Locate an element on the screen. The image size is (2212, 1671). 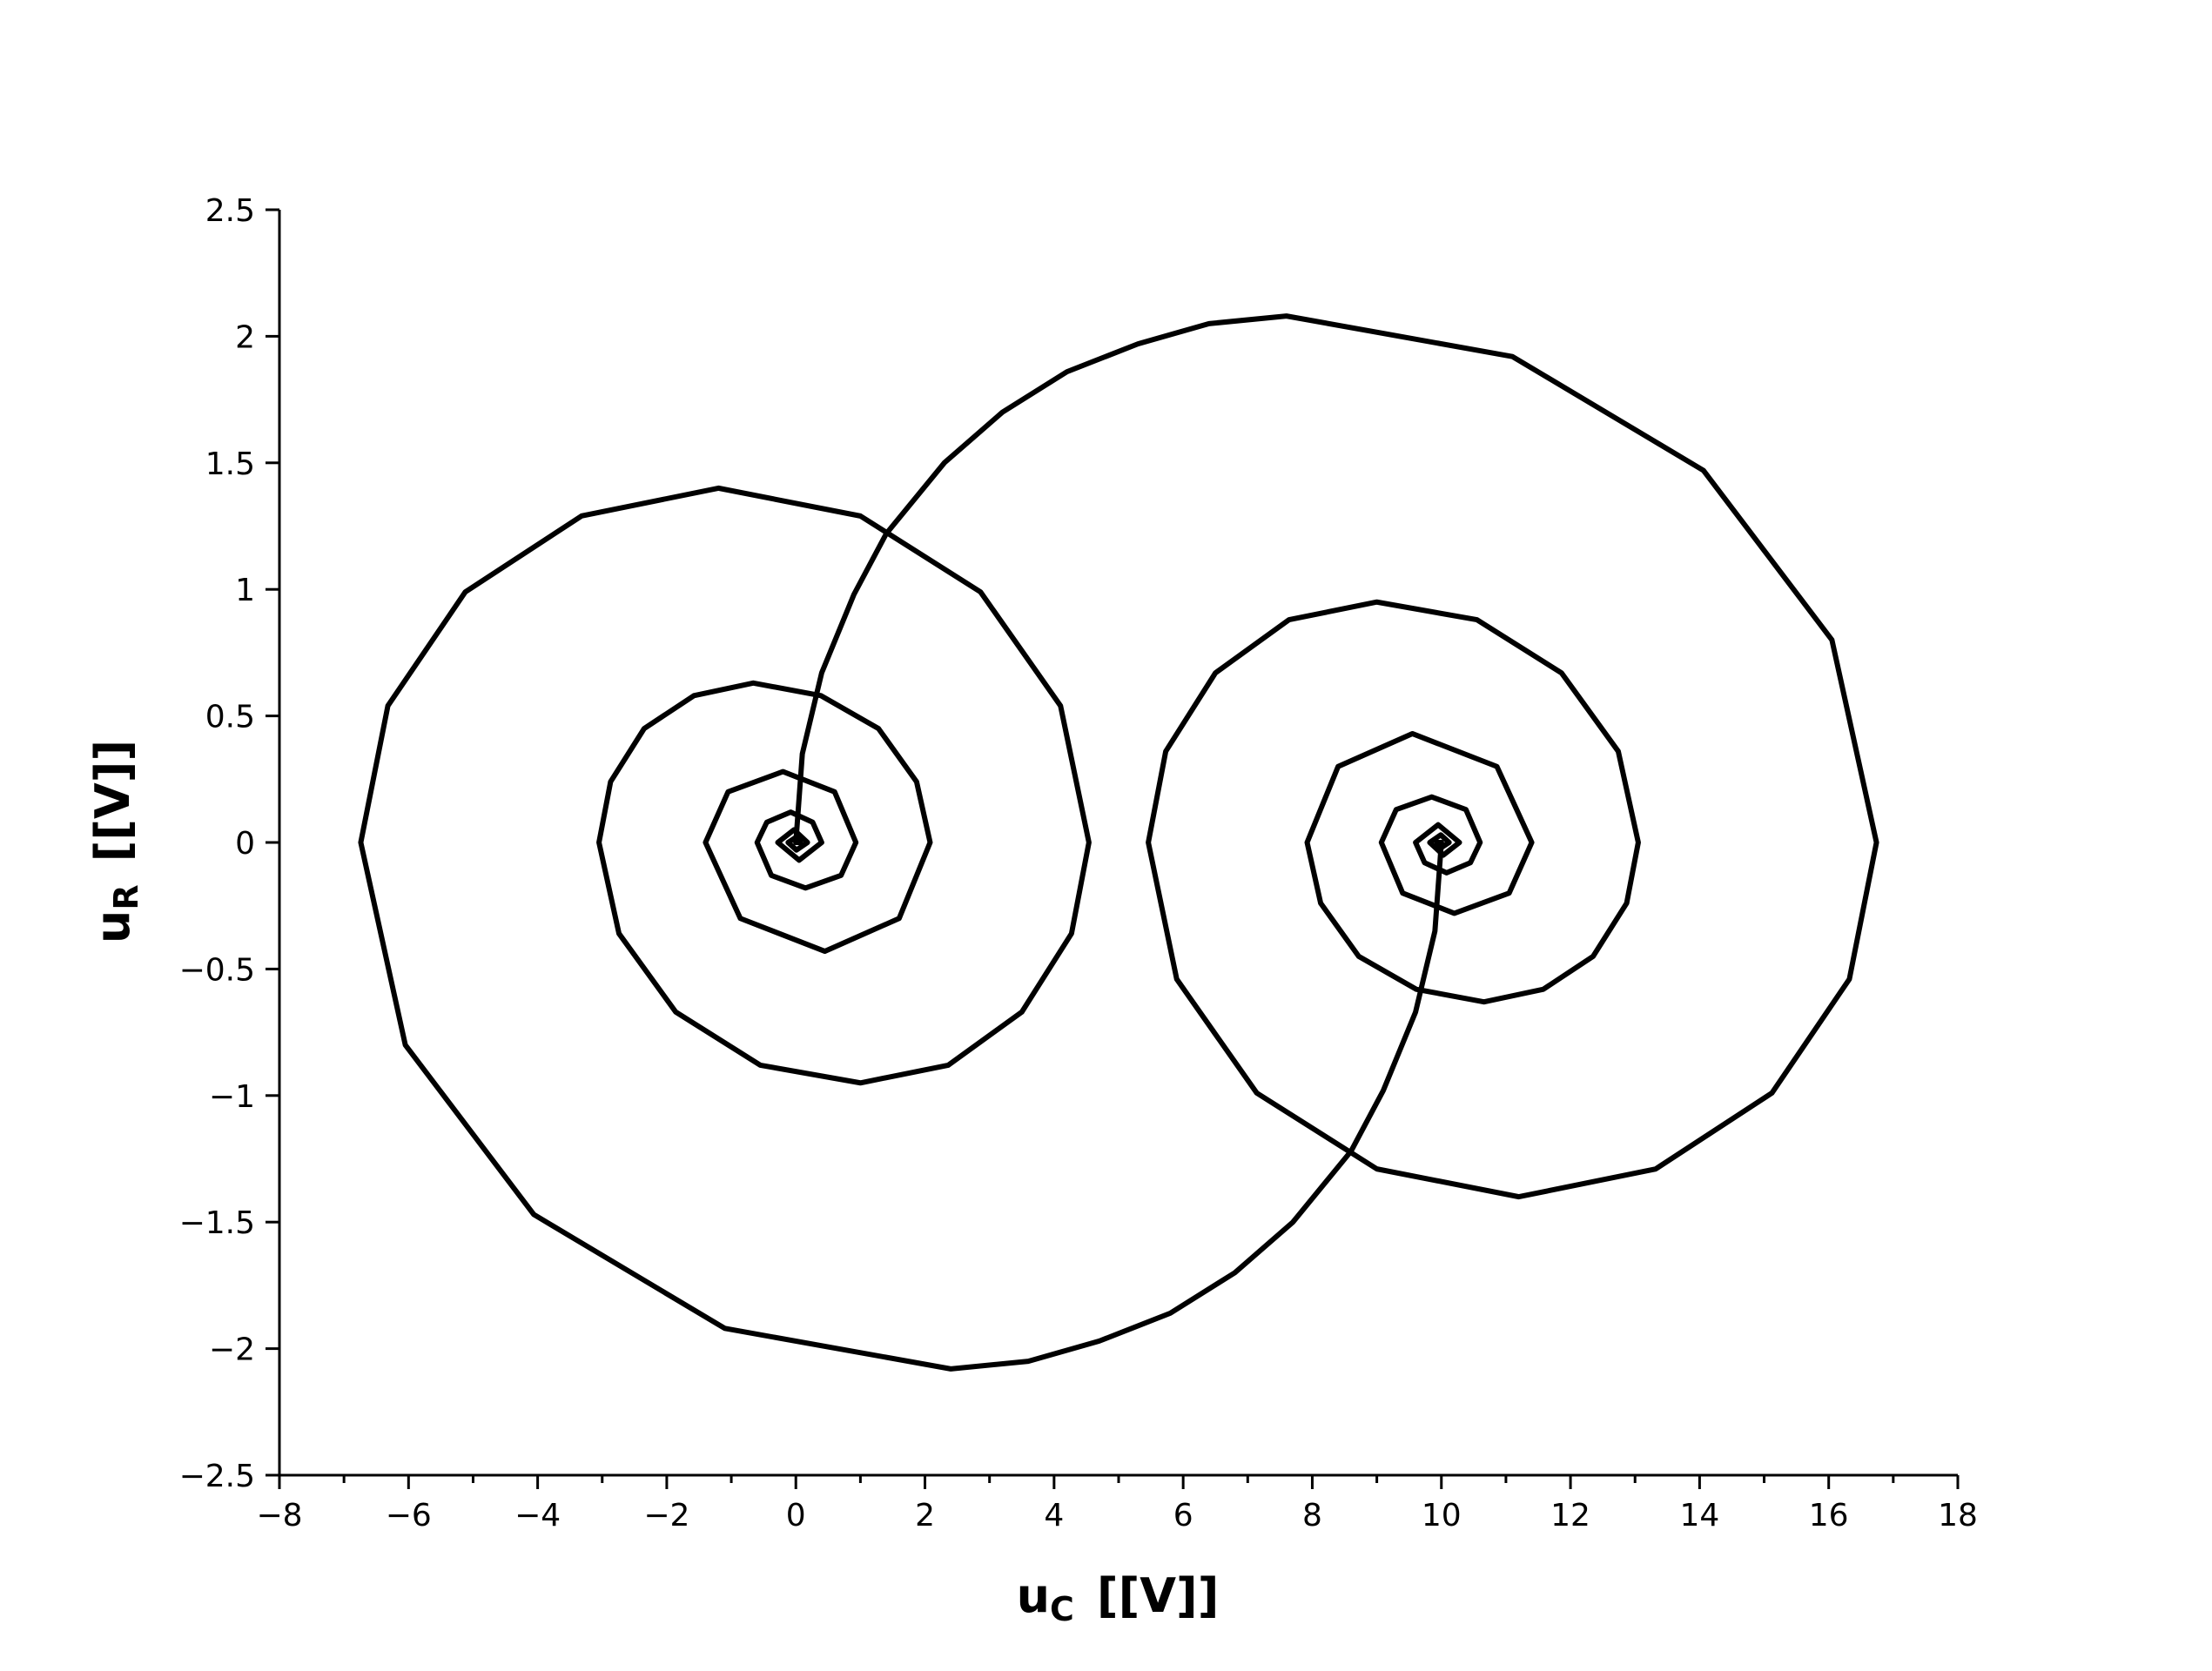
x-axis-title: uC [[V]] is located at coordinates (1118, 1598).